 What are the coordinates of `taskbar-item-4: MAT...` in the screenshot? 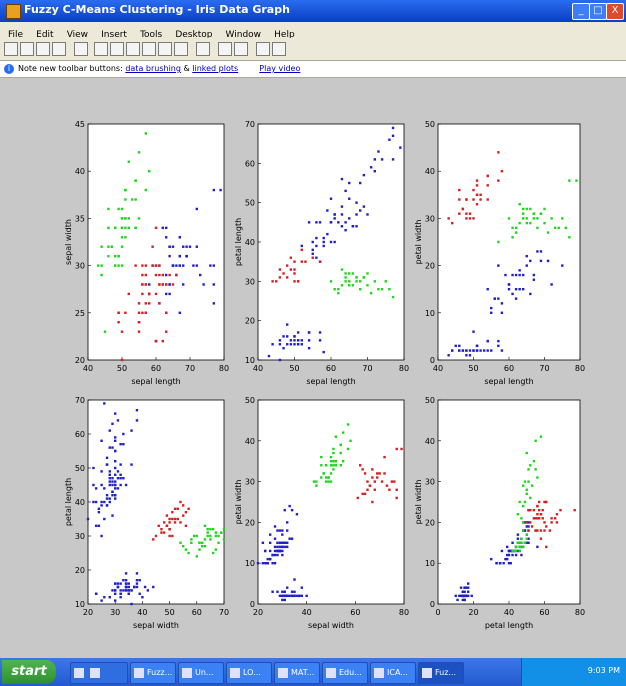 It's located at (297, 673).